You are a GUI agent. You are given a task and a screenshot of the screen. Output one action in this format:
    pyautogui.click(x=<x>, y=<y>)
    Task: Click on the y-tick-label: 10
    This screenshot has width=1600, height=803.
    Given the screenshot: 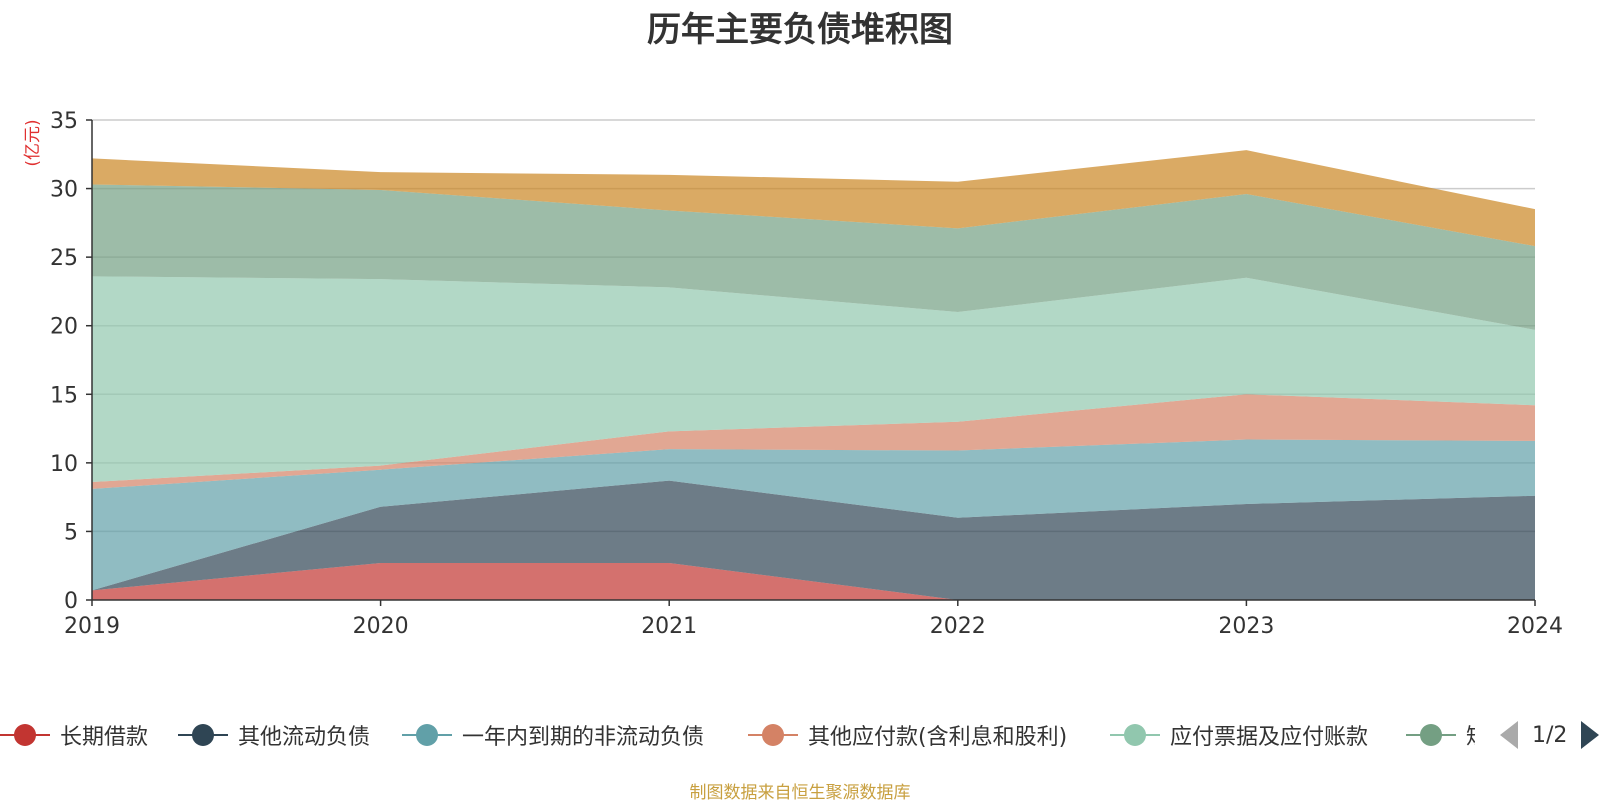 What is the action you would take?
    pyautogui.click(x=64, y=464)
    